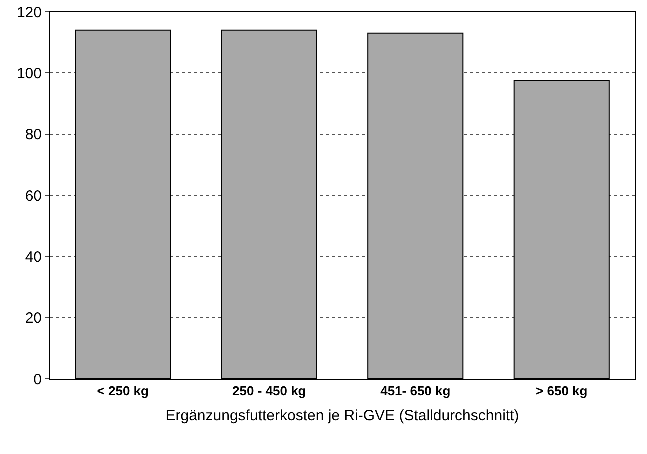 The width and height of the screenshot is (647, 454). Describe the element at coordinates (33, 196) in the screenshot. I see `y-tick-label: 60` at that location.